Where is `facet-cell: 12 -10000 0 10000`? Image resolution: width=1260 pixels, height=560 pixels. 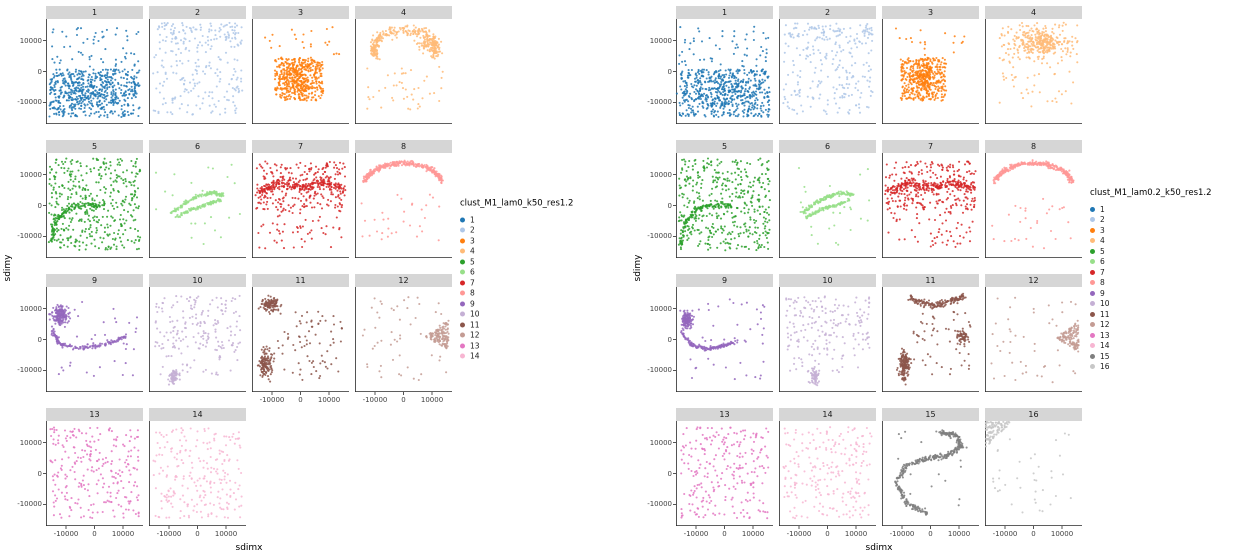 facet-cell: 12 -10000 0 10000 is located at coordinates (403, 339).